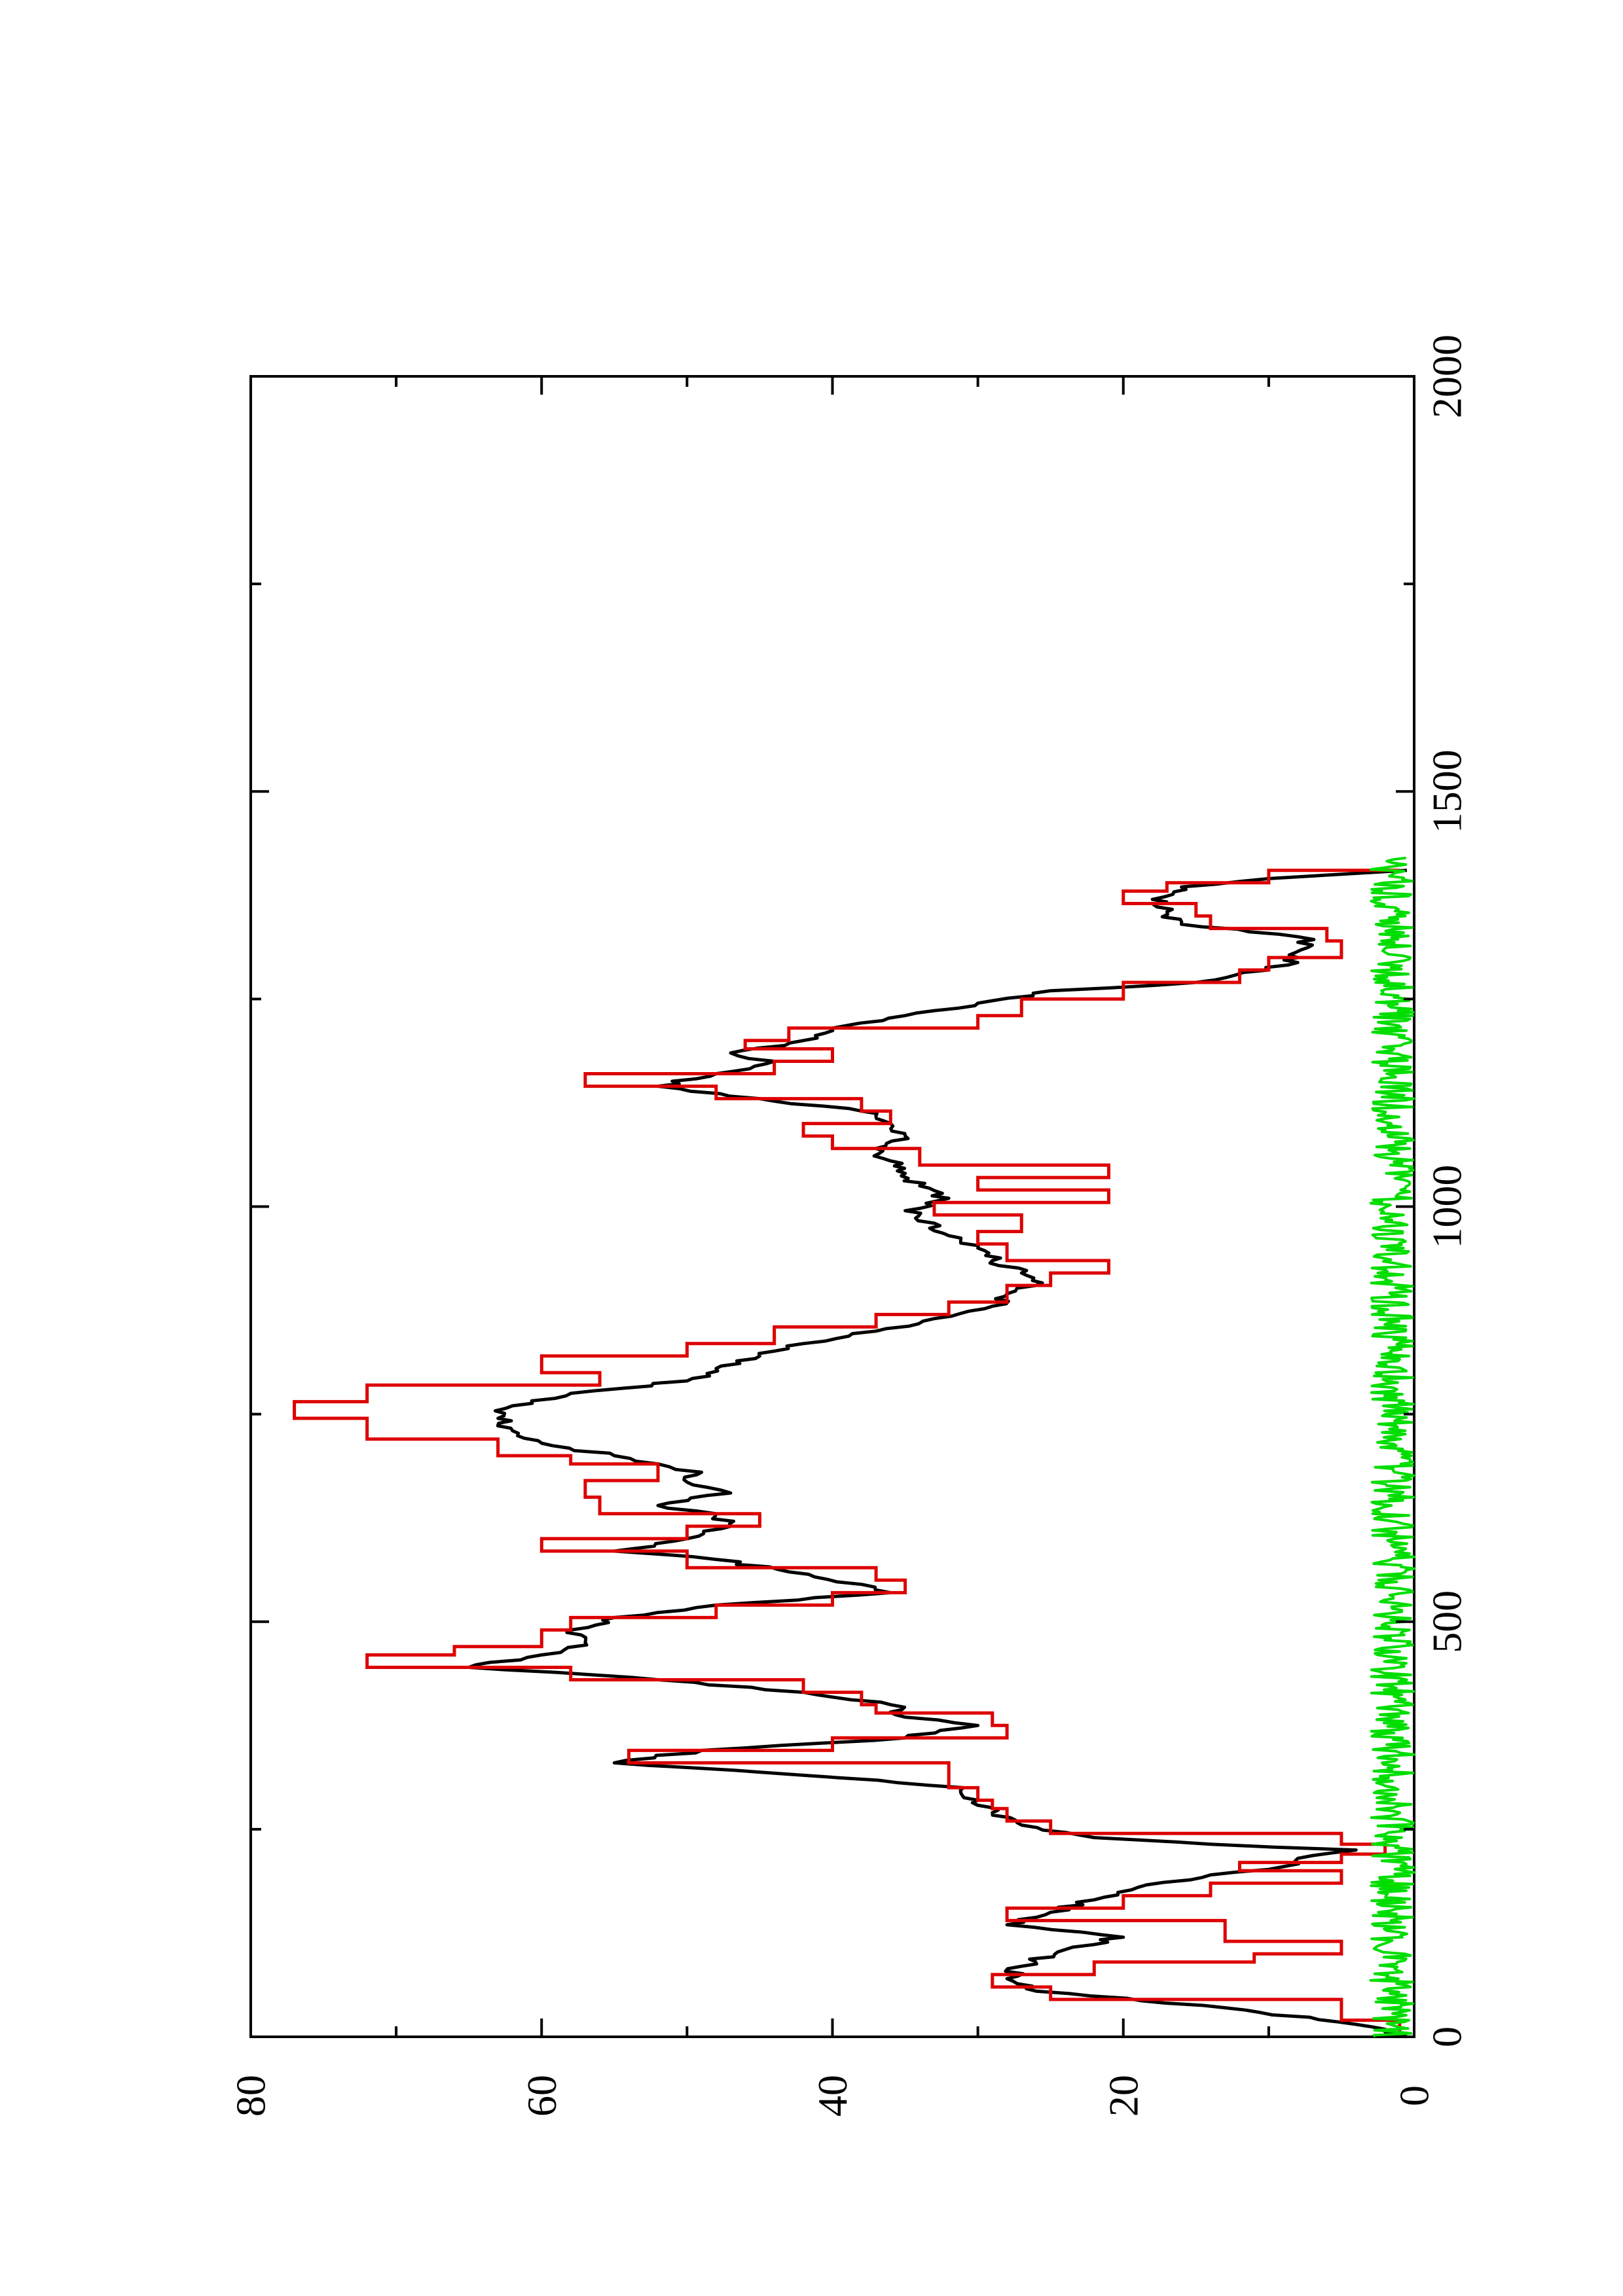 This screenshot has width=1623, height=2296. Describe the element at coordinates (832, 2096) in the screenshot. I see `y-tick-label: 40` at that location.